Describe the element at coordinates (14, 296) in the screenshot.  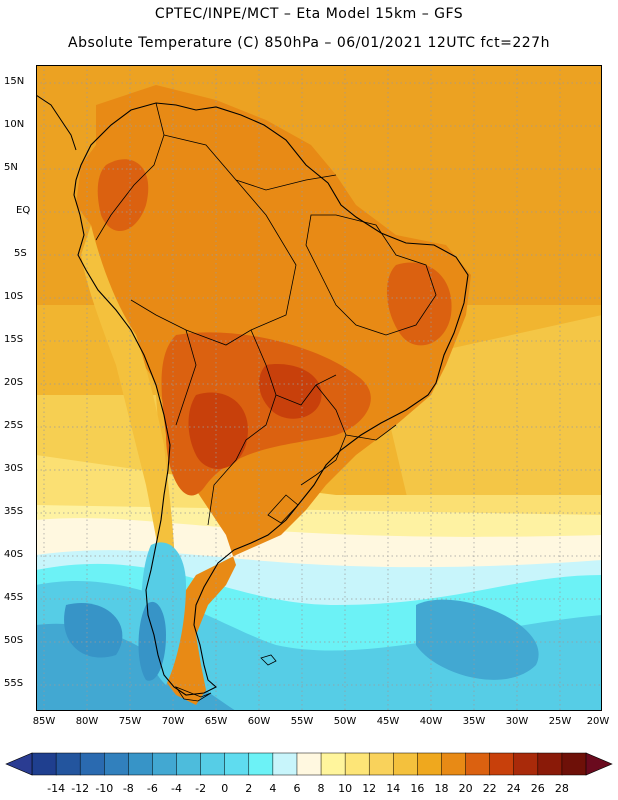
I see `lat-label-10s: 10S` at that location.